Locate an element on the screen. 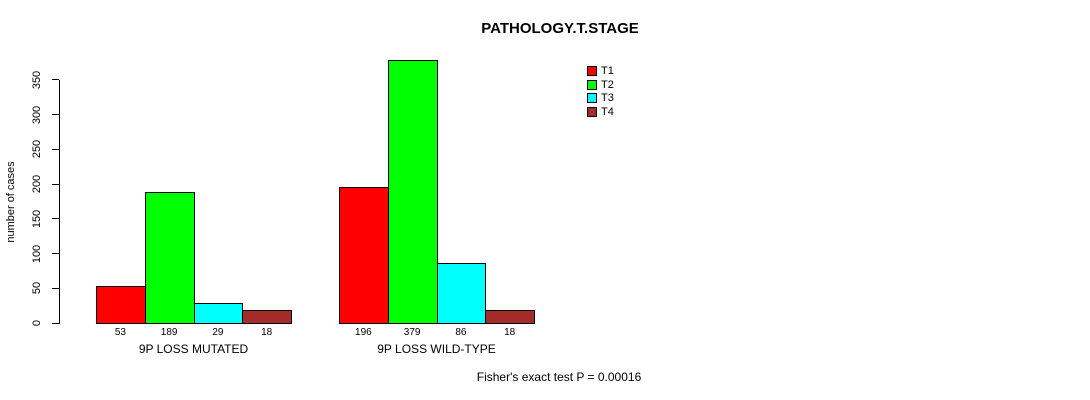 Image resolution: width=1090 pixels, height=400 pixels. bar-9p-loss-wild-type-t1 is located at coordinates (364, 255).